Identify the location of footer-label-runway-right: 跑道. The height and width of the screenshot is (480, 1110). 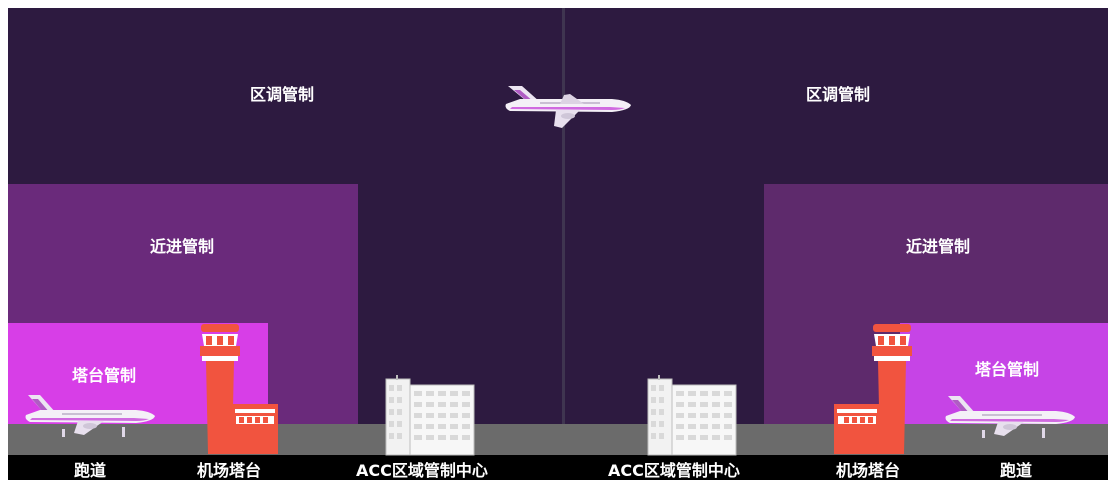
(1016, 470).